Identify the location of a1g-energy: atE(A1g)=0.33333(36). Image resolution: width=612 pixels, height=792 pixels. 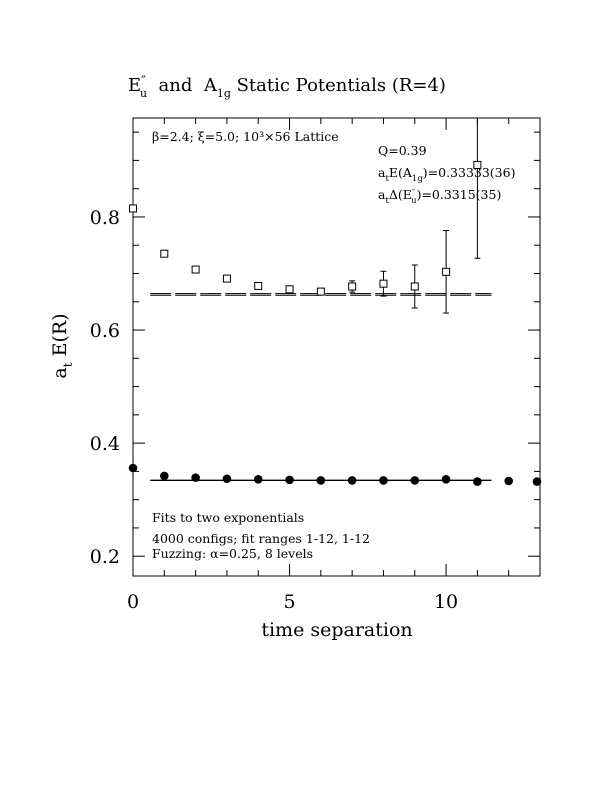
(446, 174).